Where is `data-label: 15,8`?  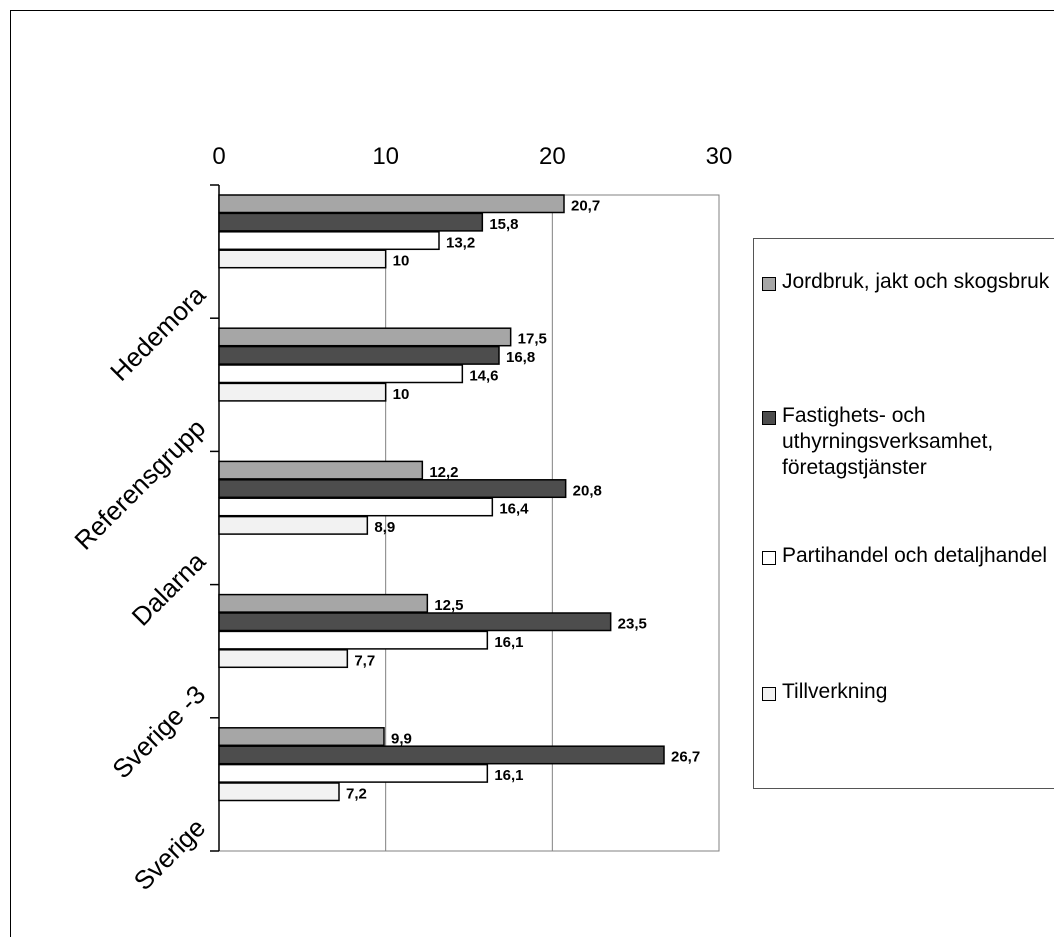
data-label: 15,8 is located at coordinates (503, 224).